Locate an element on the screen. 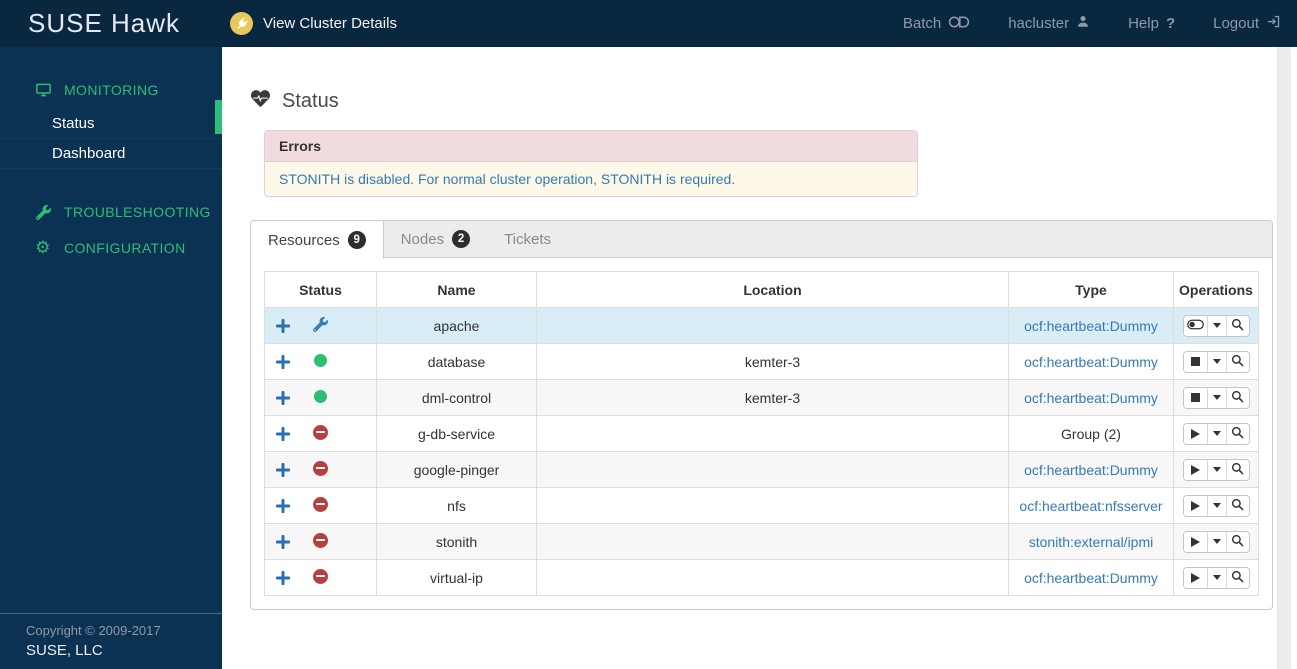 This screenshot has height=669, width=1297. resource-type-cell: ocf:heartbeat:nfsserver is located at coordinates (1091, 505).